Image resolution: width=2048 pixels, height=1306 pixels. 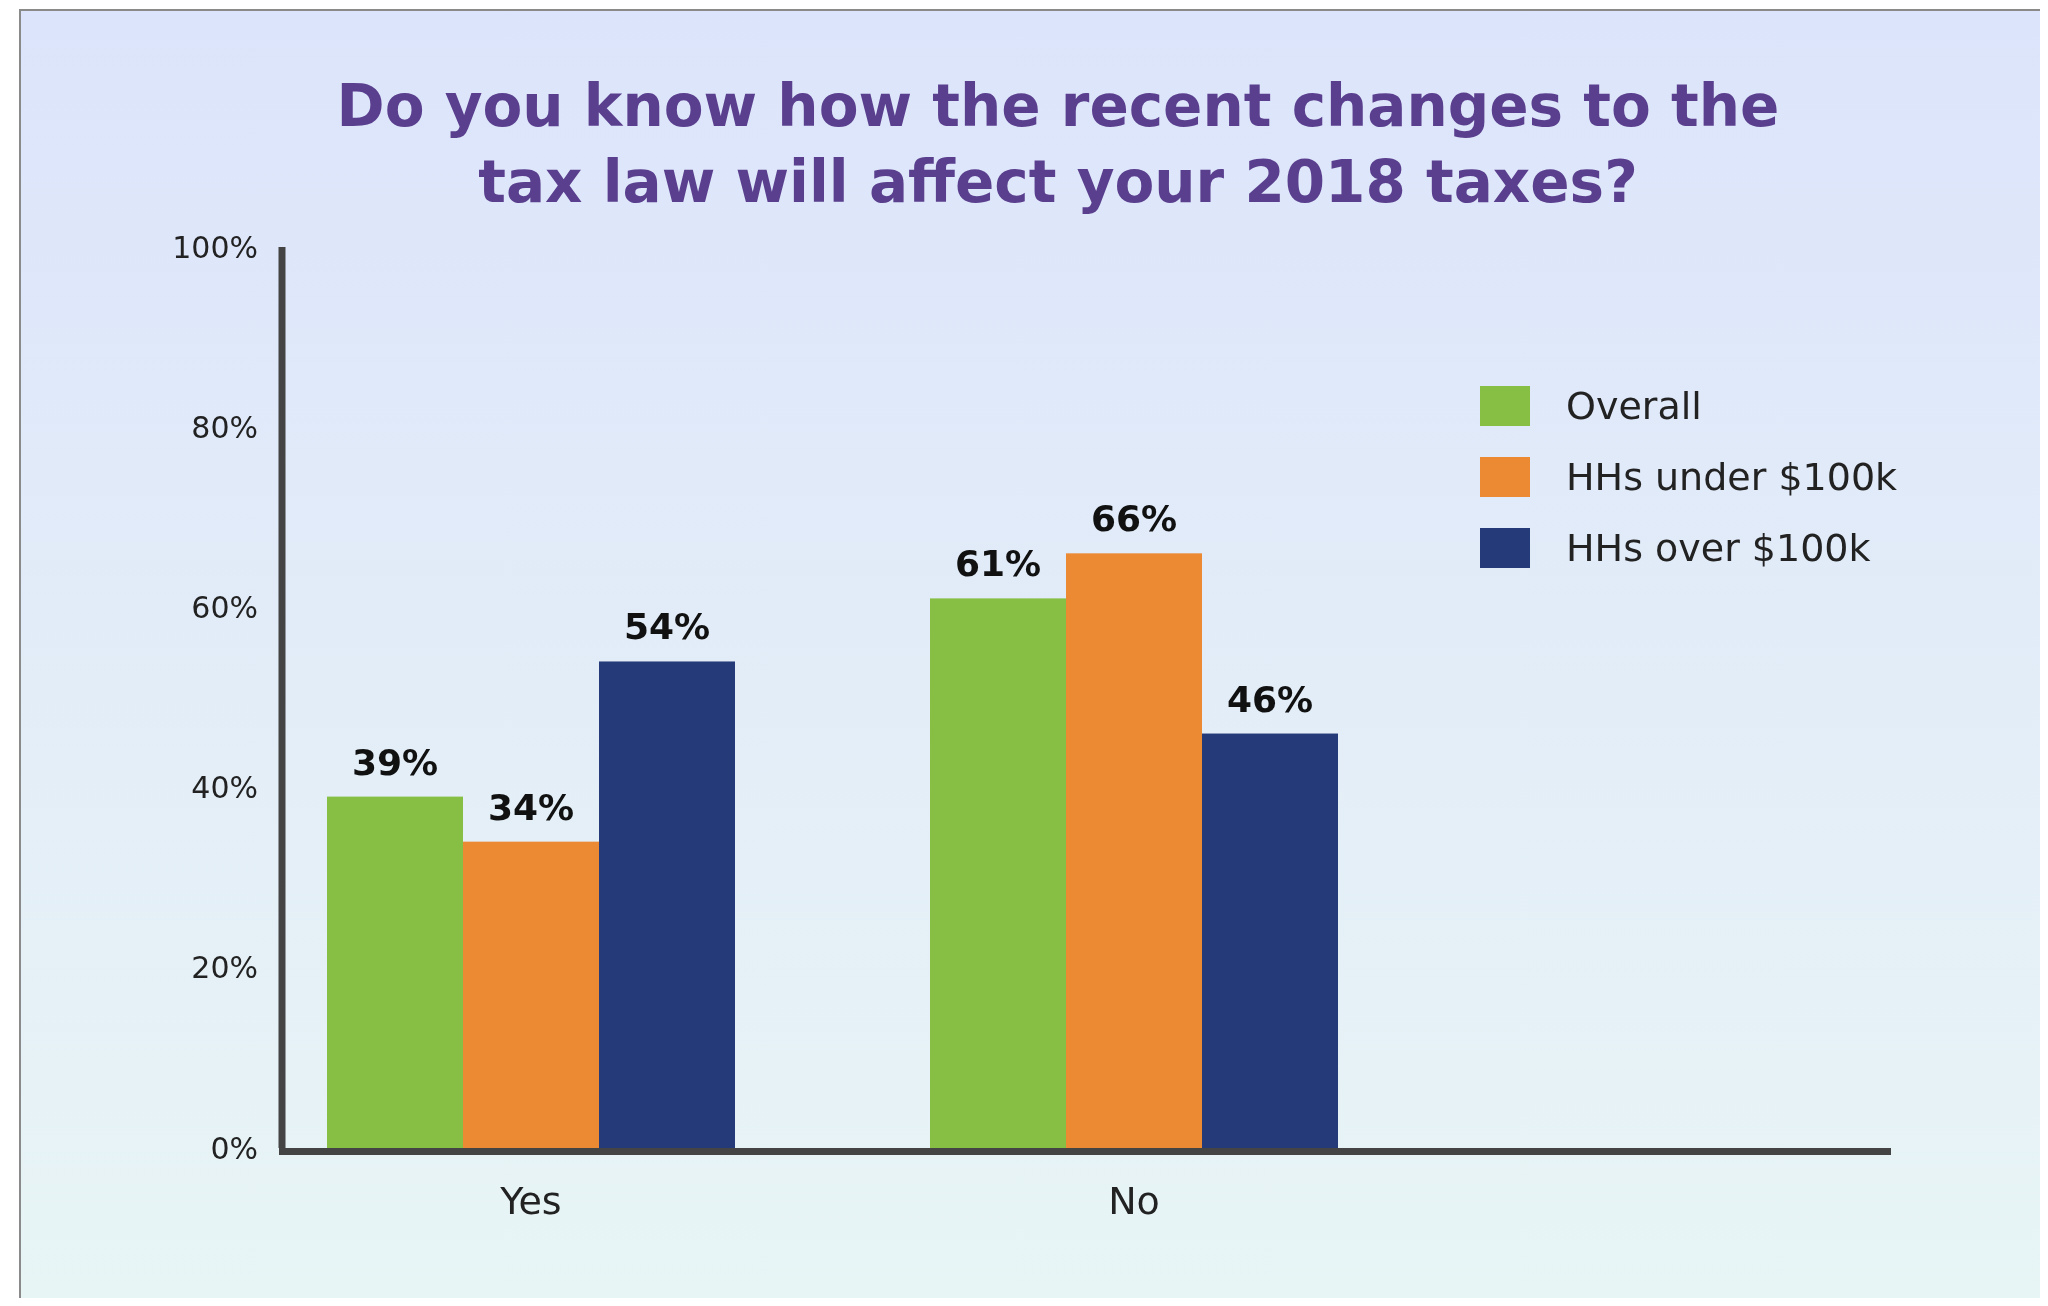 What do you see at coordinates (224, 788) in the screenshot?
I see `y-tick-label: 40%` at bounding box center [224, 788].